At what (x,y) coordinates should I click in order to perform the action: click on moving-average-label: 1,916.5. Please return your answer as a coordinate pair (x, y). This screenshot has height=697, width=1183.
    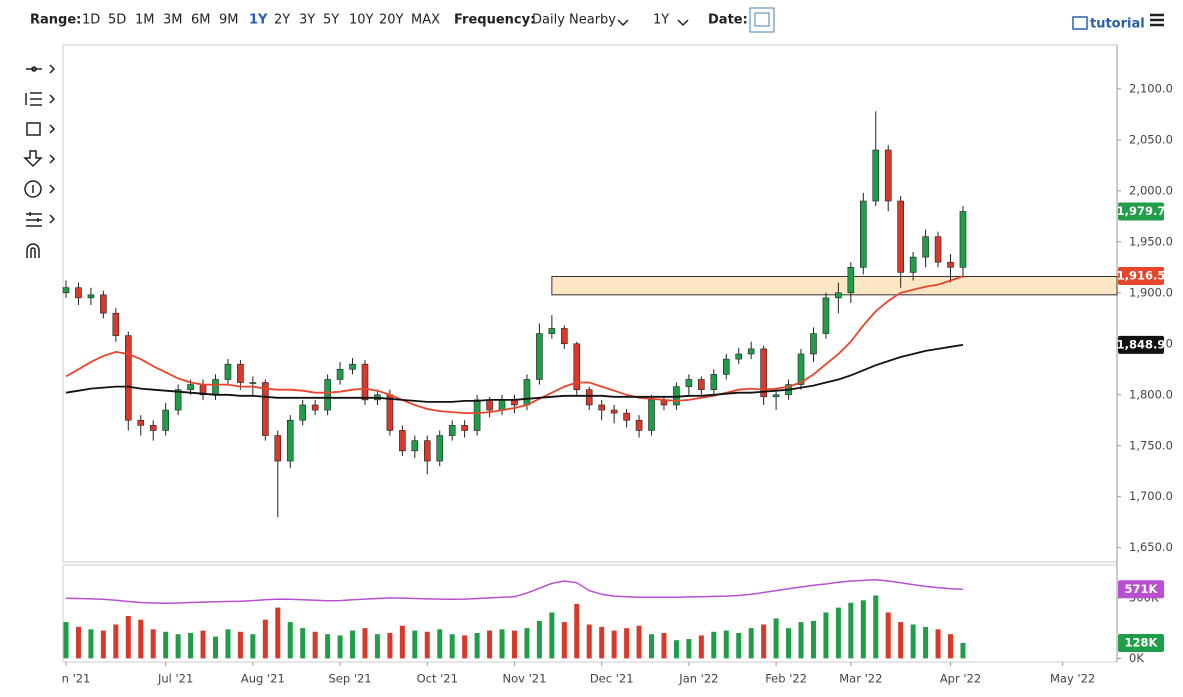
    Looking at the image, I should click on (1141, 275).